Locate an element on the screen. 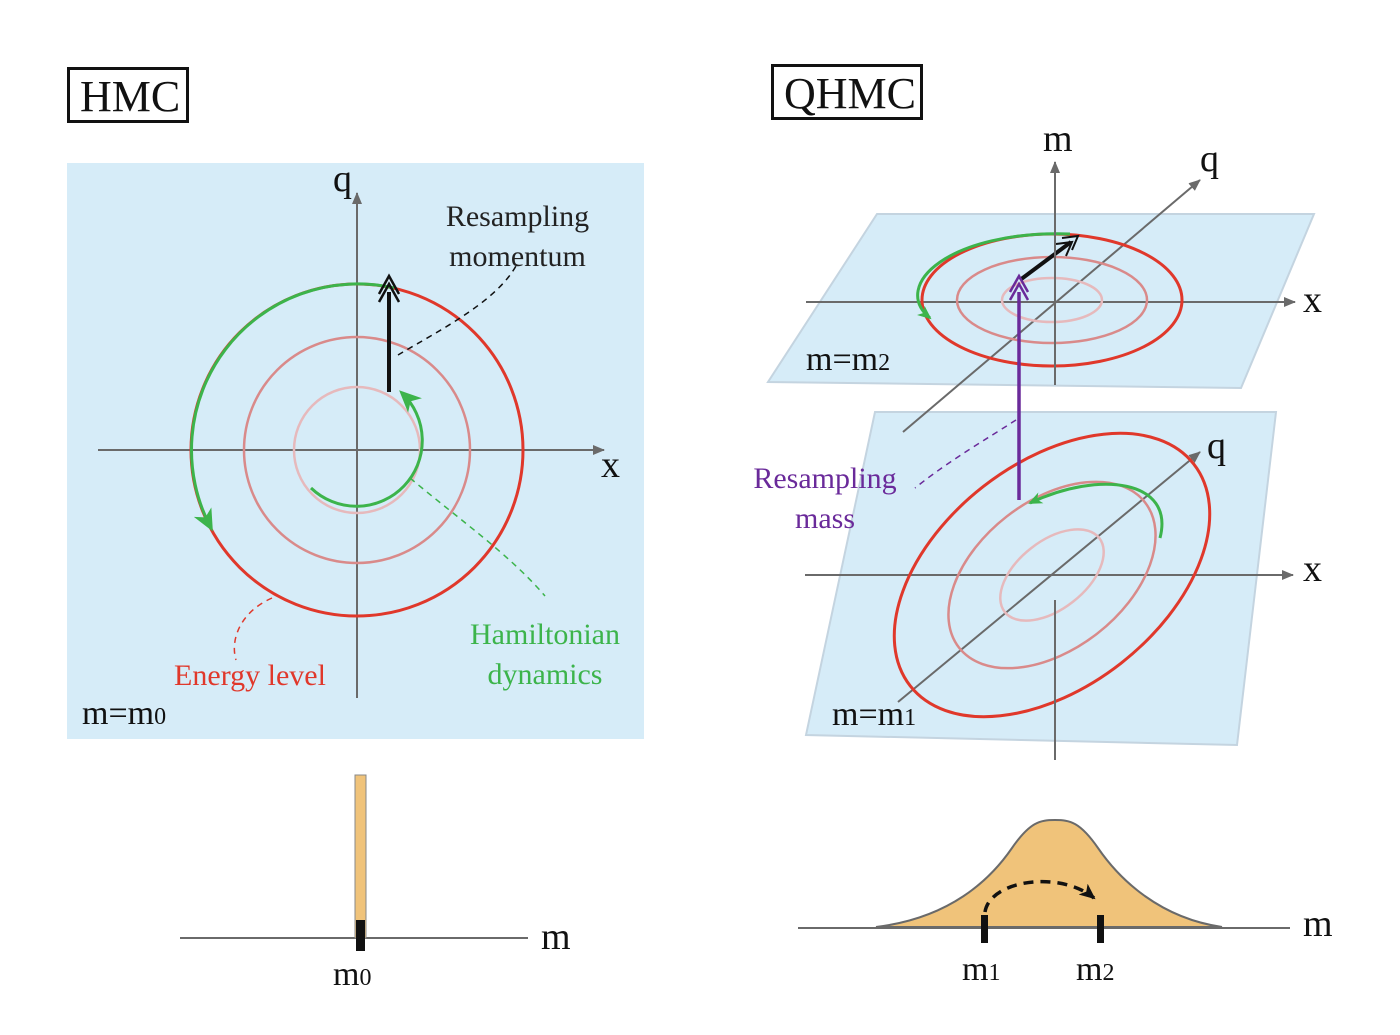 This screenshot has height=1035, width=1400. hmc-q-axis-label: q is located at coordinates (342, 179).